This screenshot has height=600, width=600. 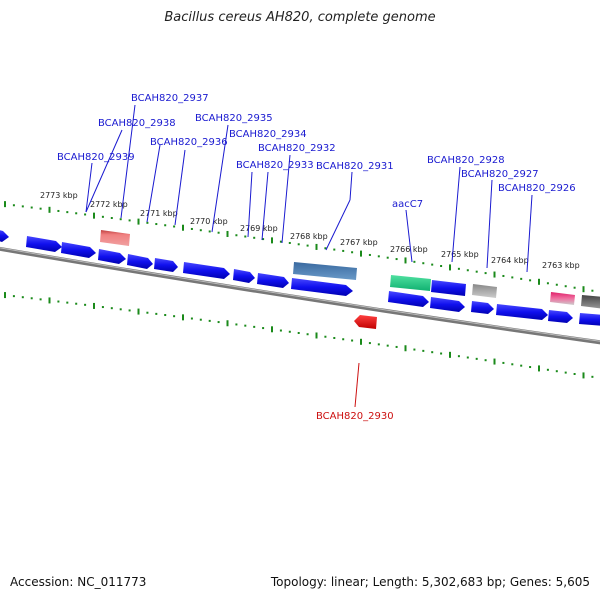 I want to click on gene-label: BCAH820_2927, so click(x=500, y=174).